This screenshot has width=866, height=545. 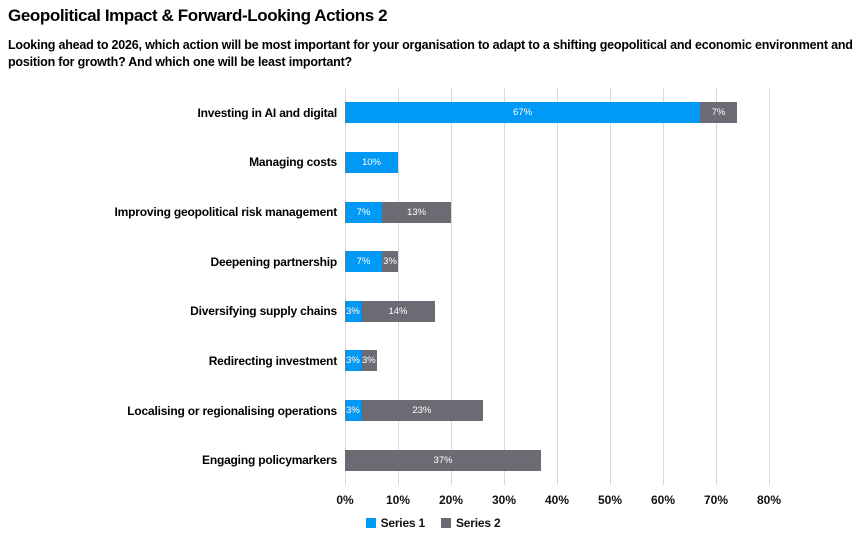 I want to click on x-tick-label: 40%, so click(x=557, y=500).